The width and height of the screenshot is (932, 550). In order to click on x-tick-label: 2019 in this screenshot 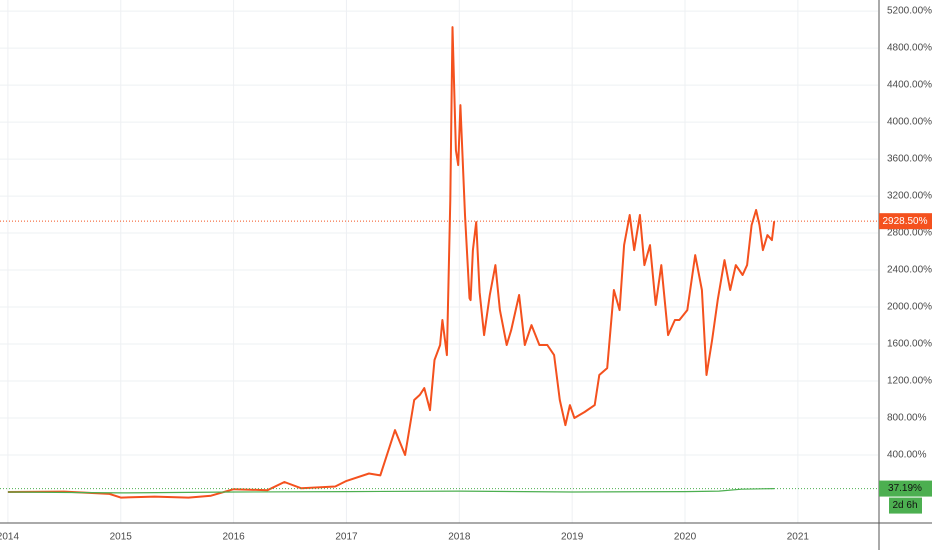, I will do `click(572, 537)`.